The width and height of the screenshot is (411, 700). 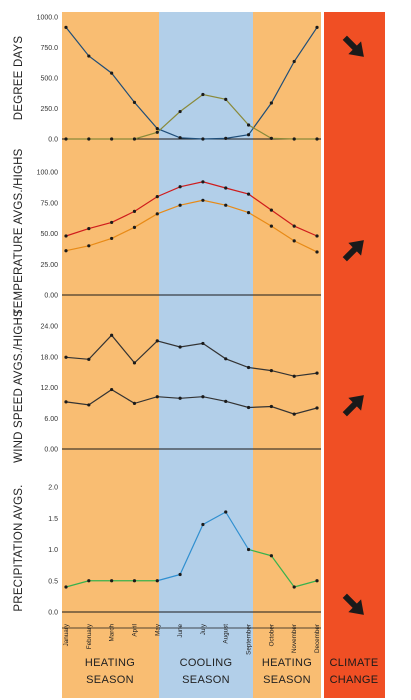 I want to click on y-axis-label: TEMPERATURE AVGS./HIGHS, so click(x=19, y=231).